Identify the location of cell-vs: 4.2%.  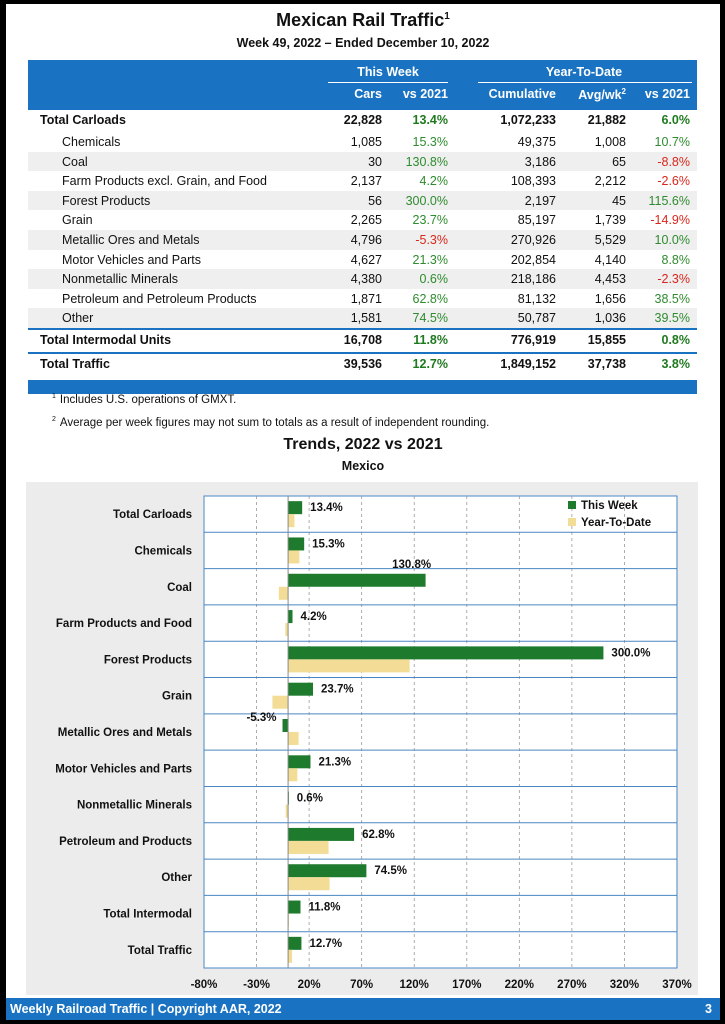
(434, 181).